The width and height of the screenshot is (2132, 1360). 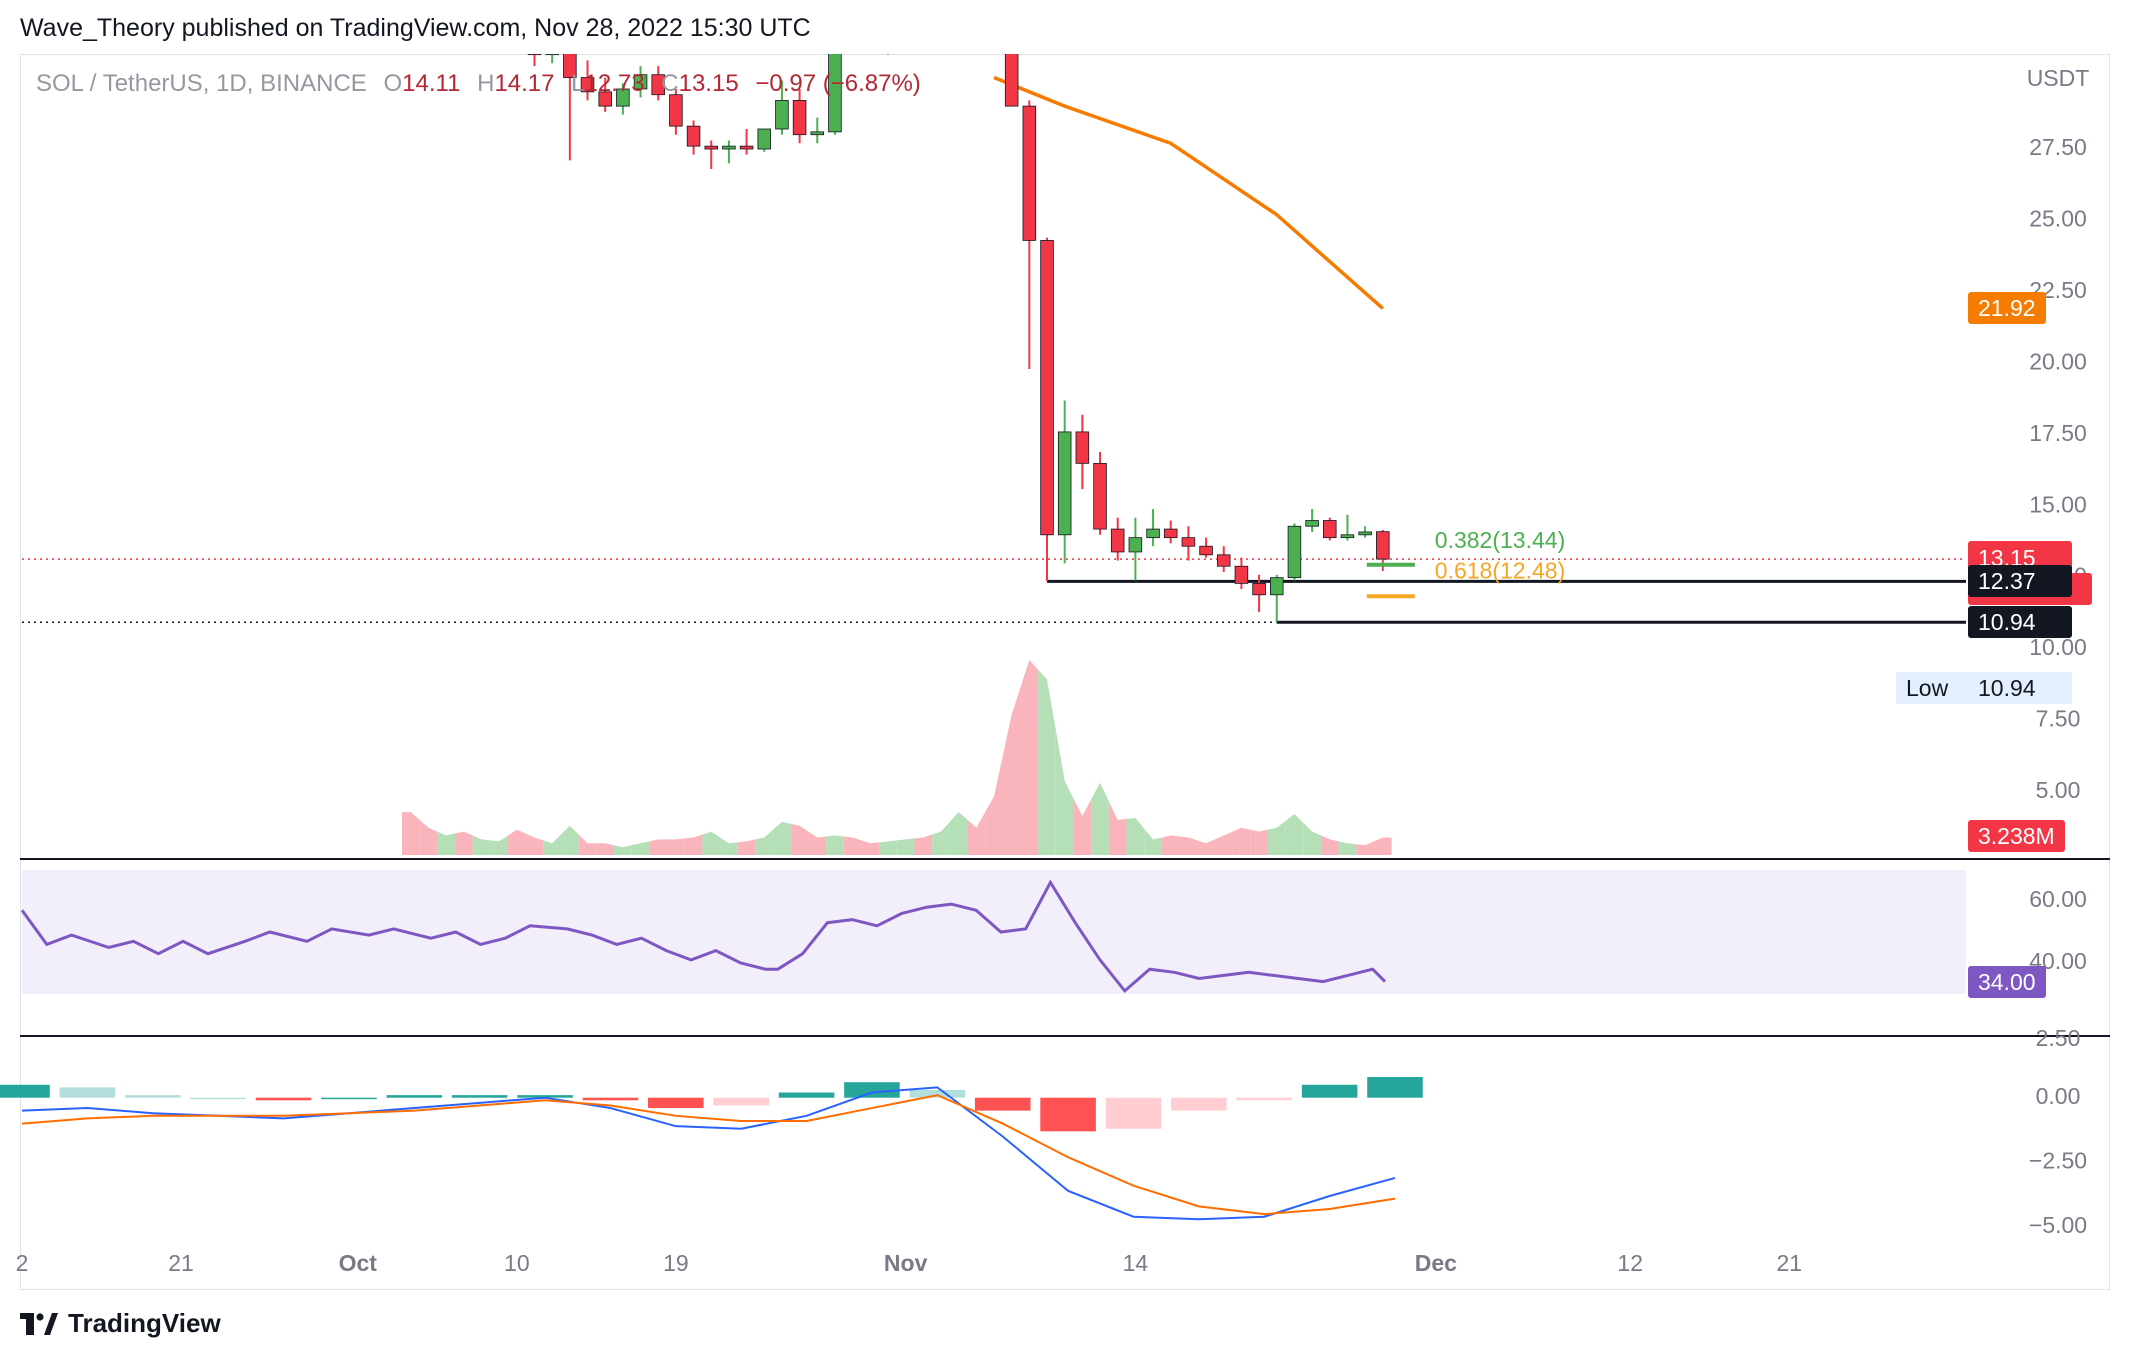 I want to click on high-label: H, so click(x=486, y=83).